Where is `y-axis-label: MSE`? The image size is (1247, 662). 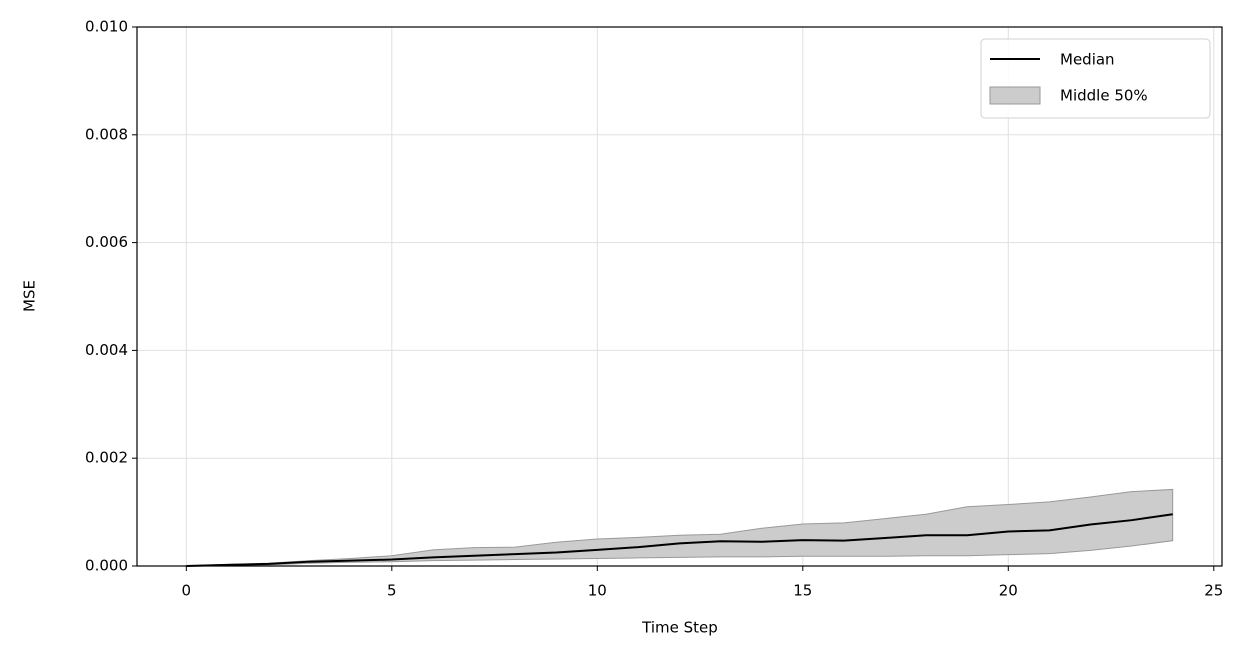
y-axis-label: MSE is located at coordinates (30, 296).